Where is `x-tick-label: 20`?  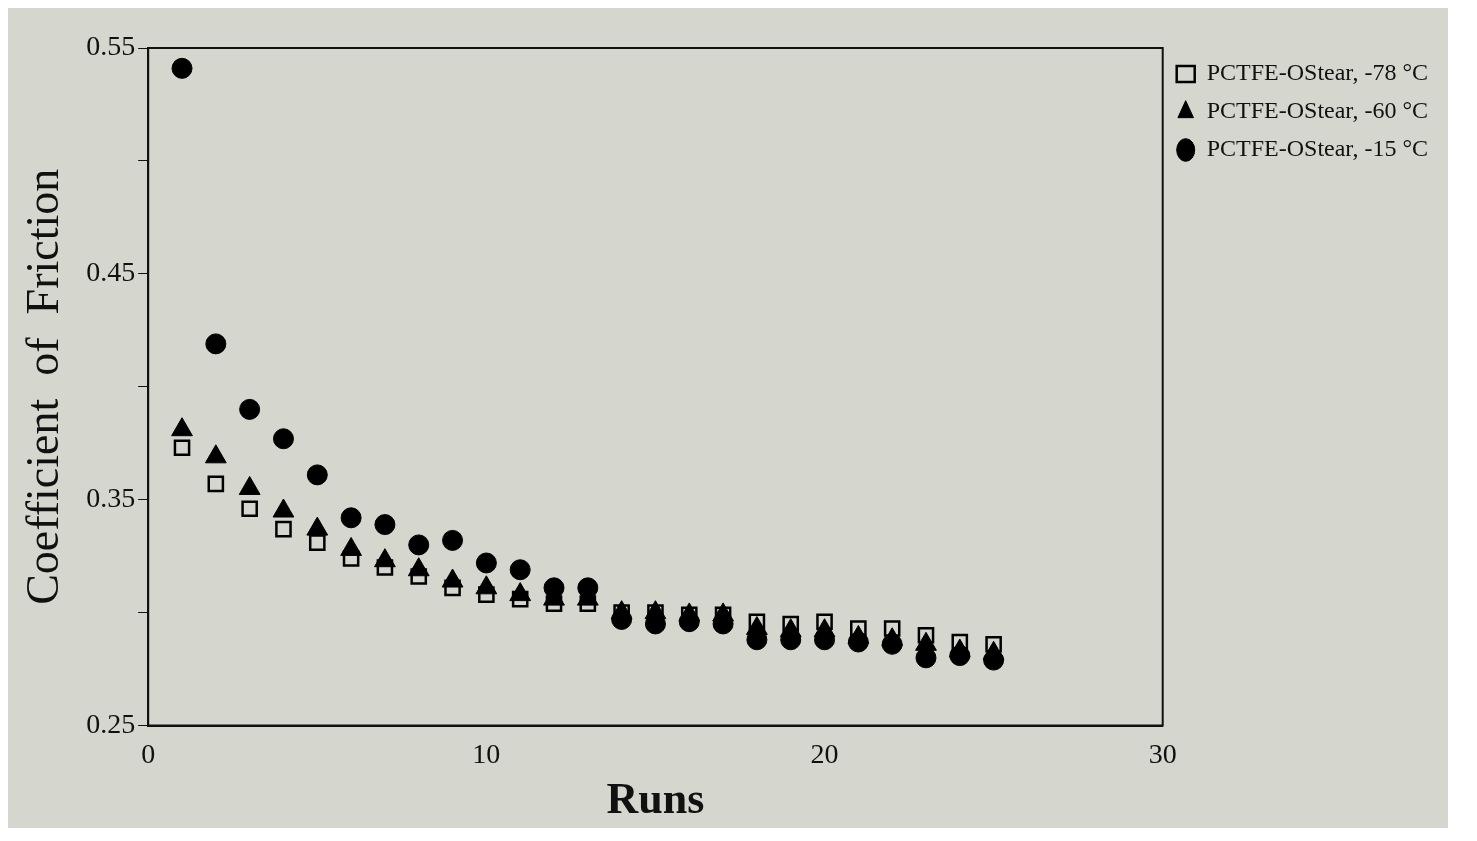
x-tick-label: 20 is located at coordinates (824, 753).